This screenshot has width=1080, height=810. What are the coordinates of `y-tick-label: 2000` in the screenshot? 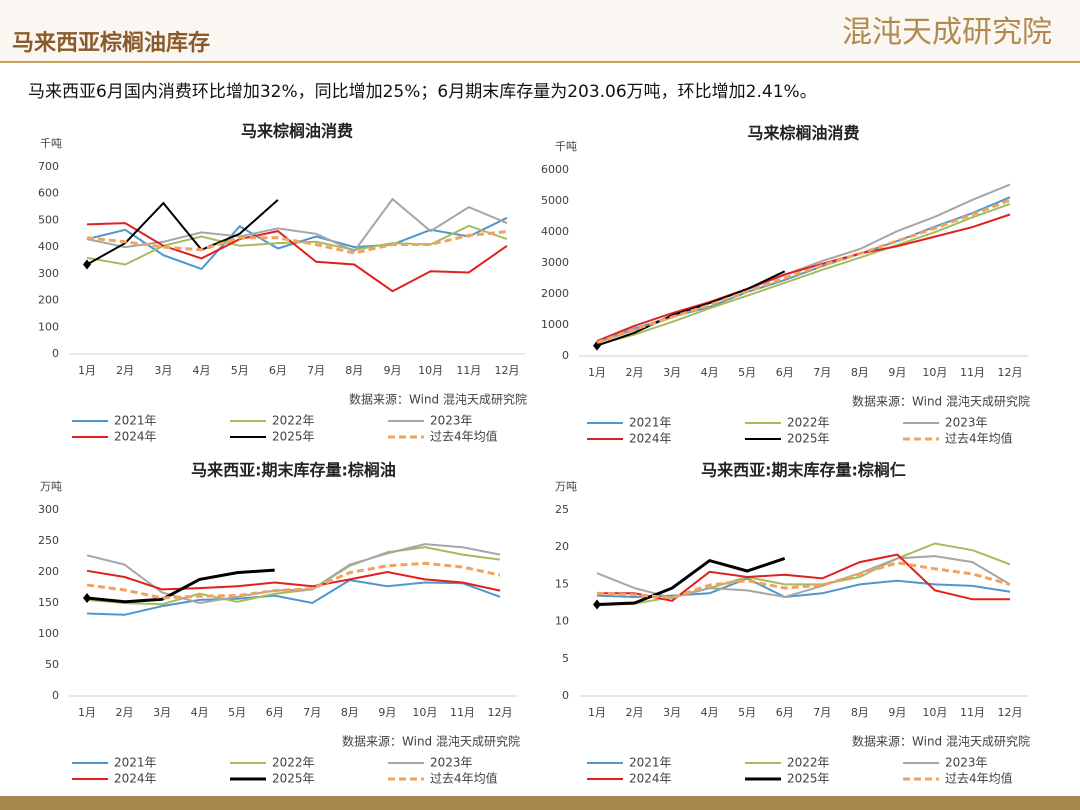 It's located at (555, 293).